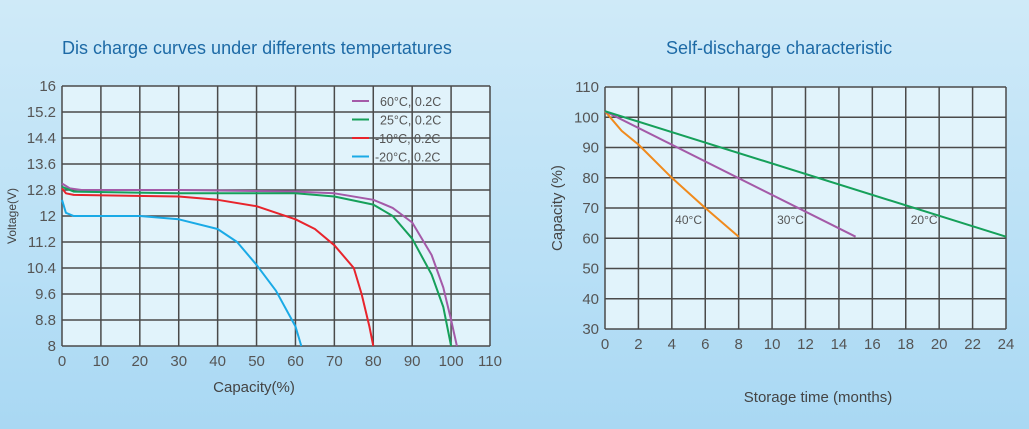  Describe the element at coordinates (41, 190) in the screenshot. I see `y-tick-label: 12.8` at that location.